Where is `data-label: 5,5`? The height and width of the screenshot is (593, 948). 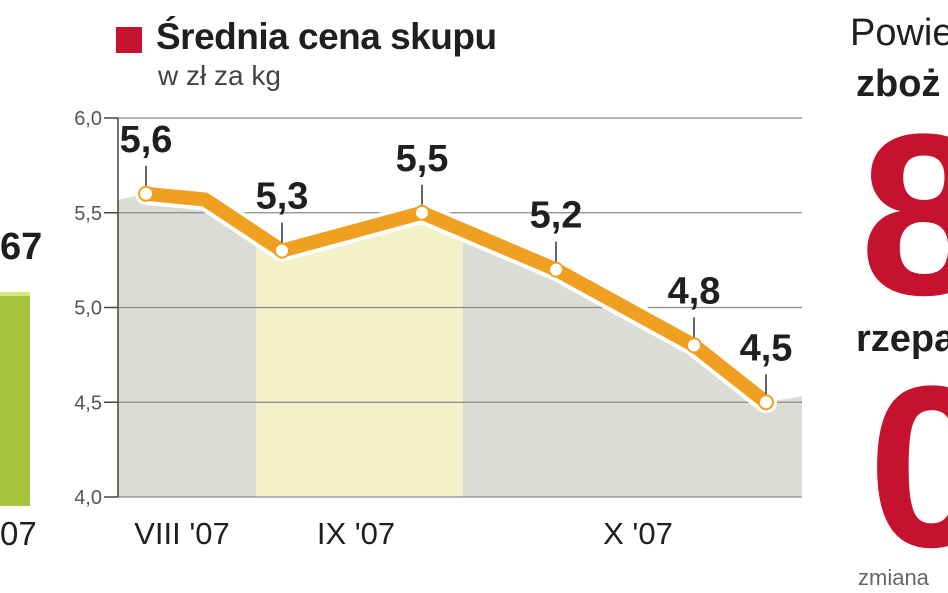 data-label: 5,5 is located at coordinates (422, 159).